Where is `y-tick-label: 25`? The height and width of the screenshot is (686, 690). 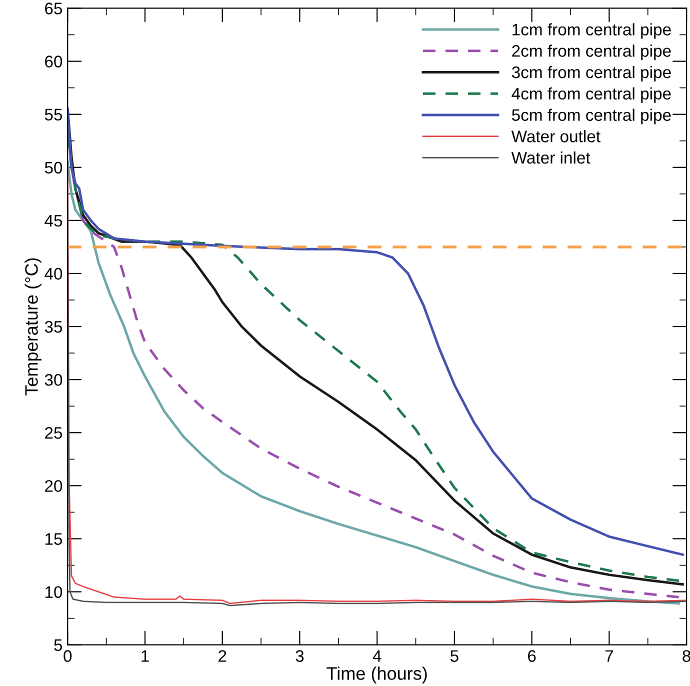 y-tick-label: 25 is located at coordinates (53, 433).